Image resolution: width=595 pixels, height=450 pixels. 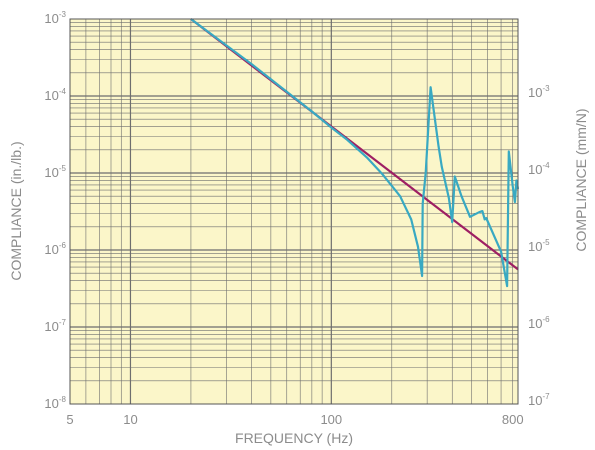 I want to click on x-tick-label: 100, so click(x=331, y=419).